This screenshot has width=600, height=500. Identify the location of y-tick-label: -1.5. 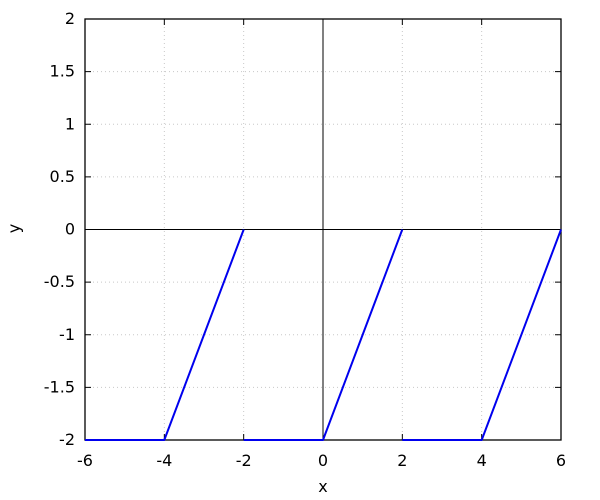
(59, 386).